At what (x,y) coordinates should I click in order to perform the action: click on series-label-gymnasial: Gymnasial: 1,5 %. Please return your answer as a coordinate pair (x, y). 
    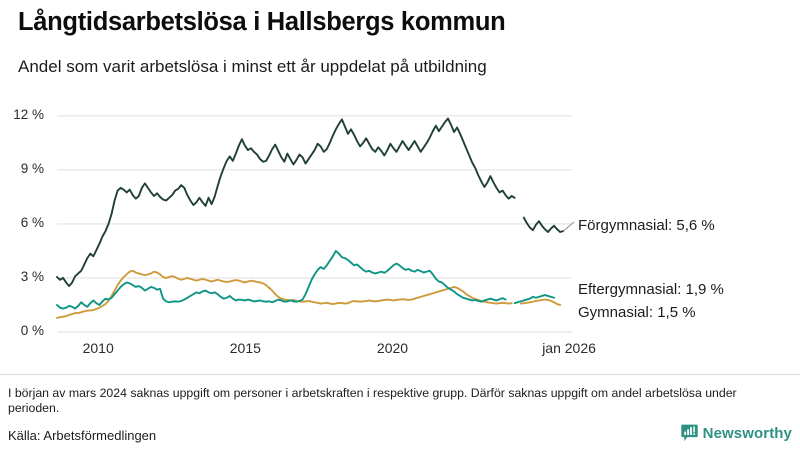
    Looking at the image, I should click on (637, 312).